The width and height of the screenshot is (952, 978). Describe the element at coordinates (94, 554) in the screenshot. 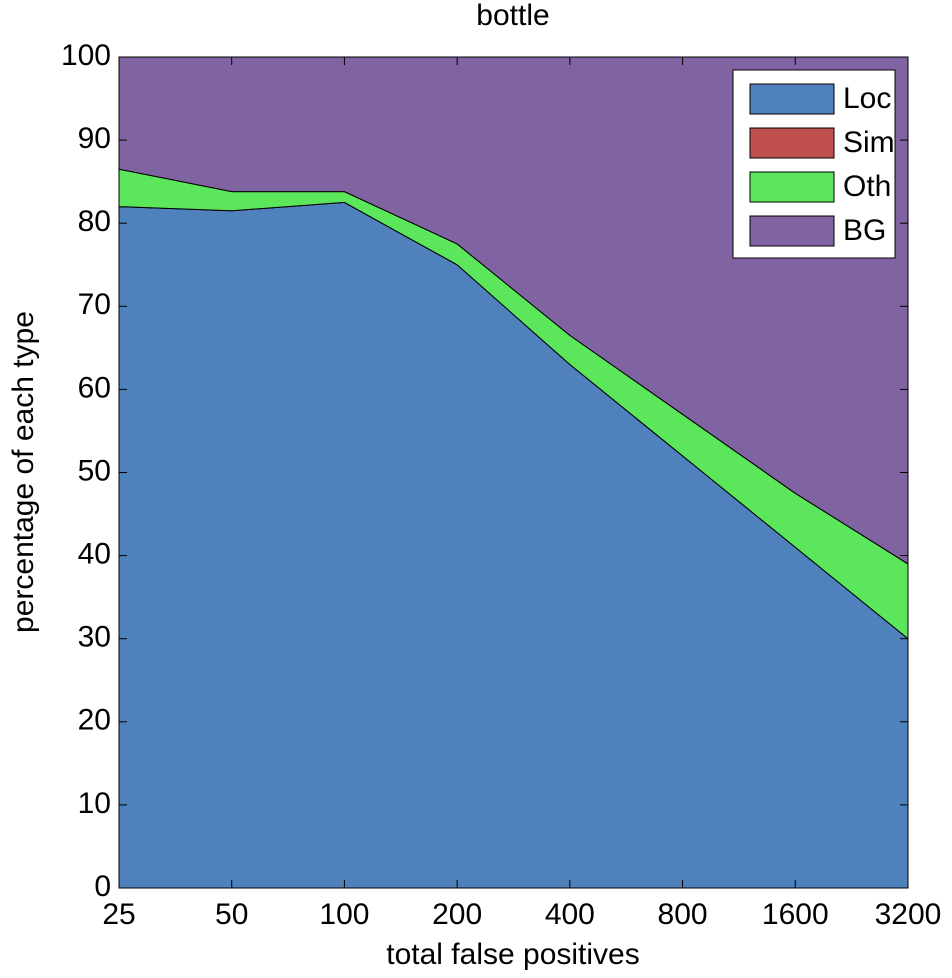

I see `y-tick-label: 40` at that location.